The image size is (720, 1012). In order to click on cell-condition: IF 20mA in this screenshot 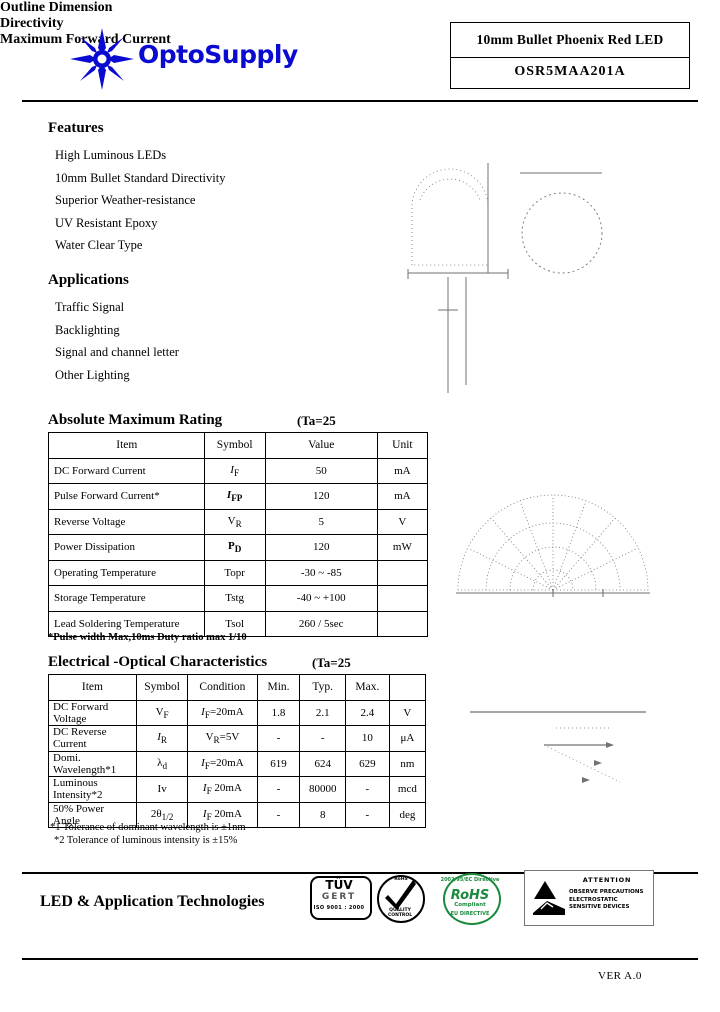, I will do `click(222, 789)`.